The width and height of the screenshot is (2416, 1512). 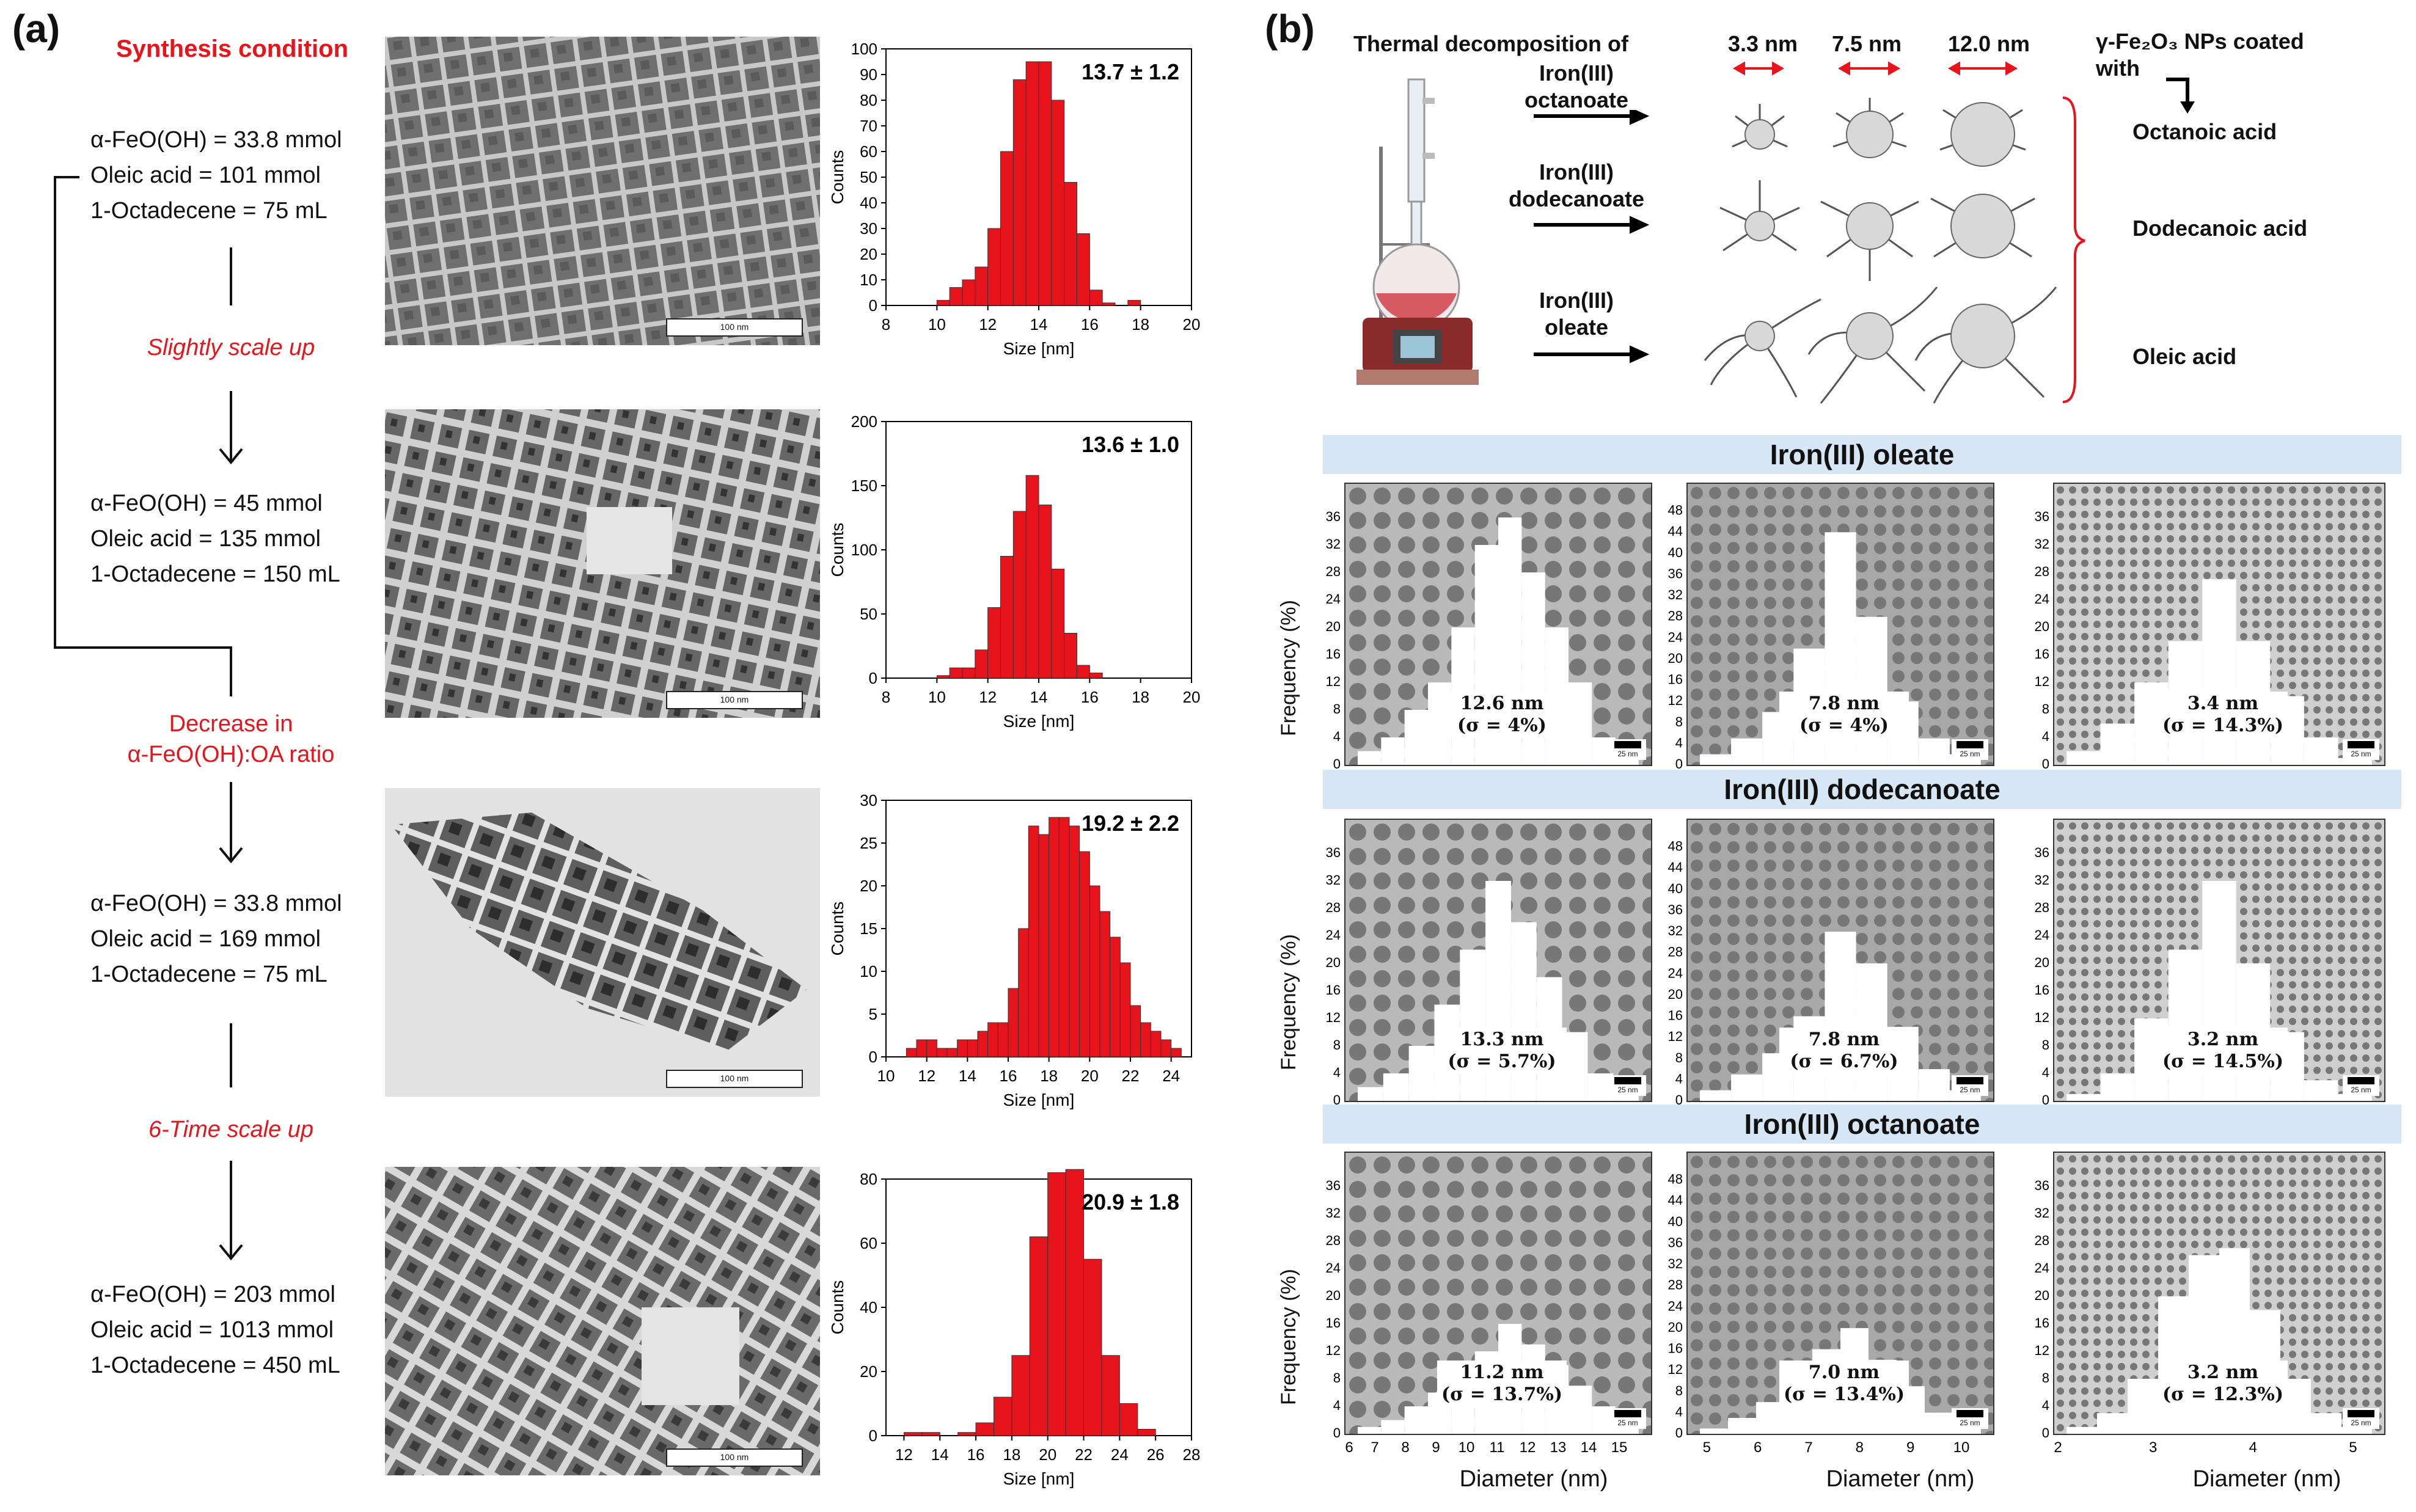 What do you see at coordinates (1675, 531) in the screenshot?
I see `y-tick-label: 44` at bounding box center [1675, 531].